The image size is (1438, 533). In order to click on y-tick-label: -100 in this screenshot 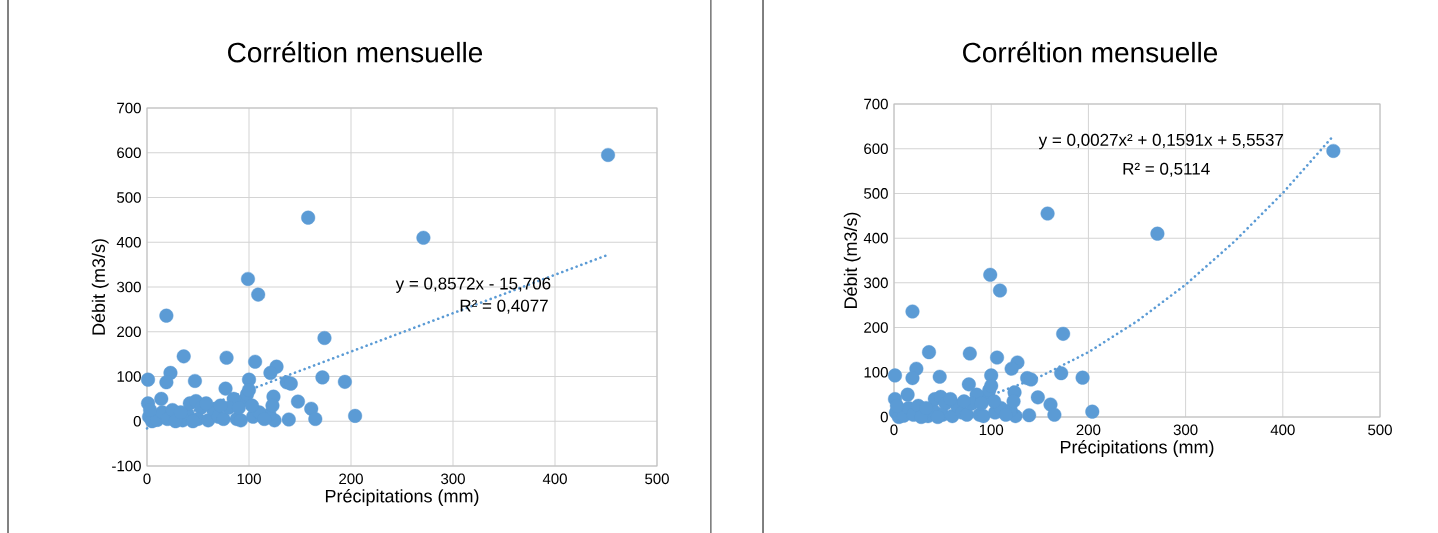, I will do `click(126, 466)`.